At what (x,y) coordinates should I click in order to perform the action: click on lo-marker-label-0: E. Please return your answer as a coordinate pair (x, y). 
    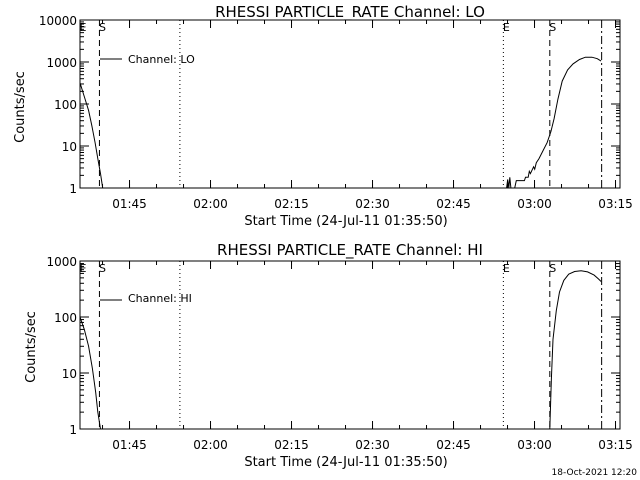
    Looking at the image, I should click on (83, 27).